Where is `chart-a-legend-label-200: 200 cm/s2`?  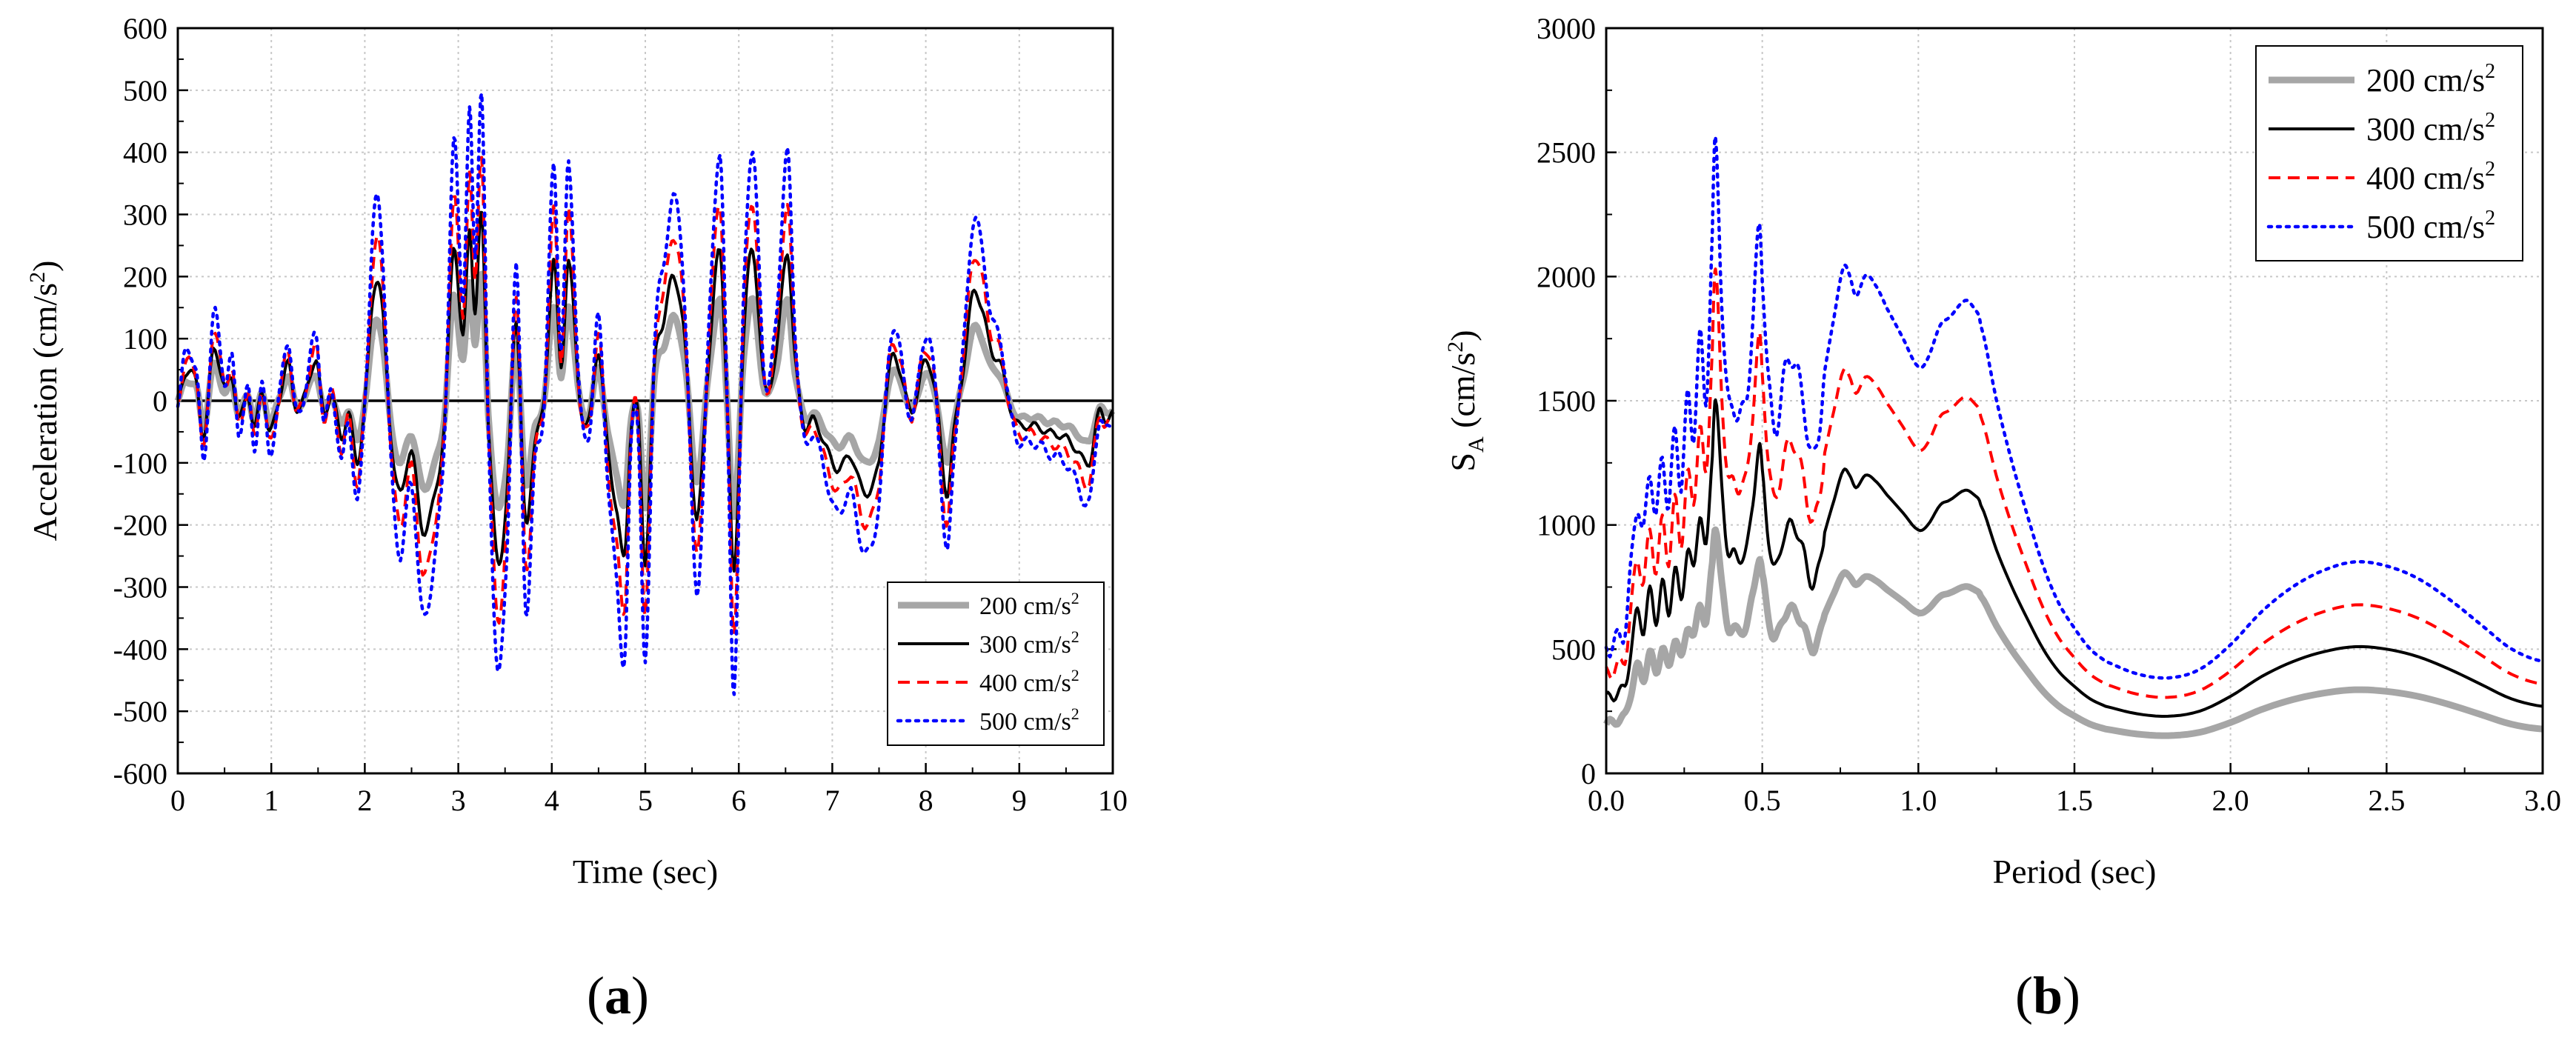
chart-a-legend-label-200: 200 cm/s2 is located at coordinates (1029, 604).